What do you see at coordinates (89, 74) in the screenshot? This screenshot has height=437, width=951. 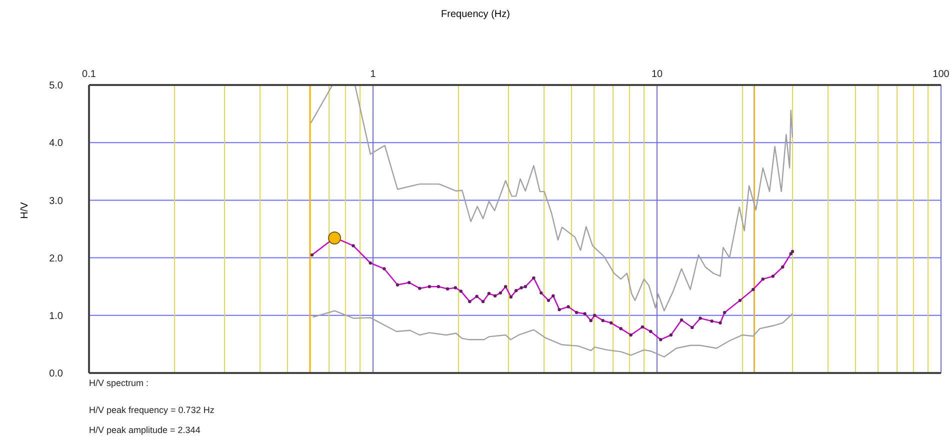 I see `x-tick-label: 0.1` at bounding box center [89, 74].